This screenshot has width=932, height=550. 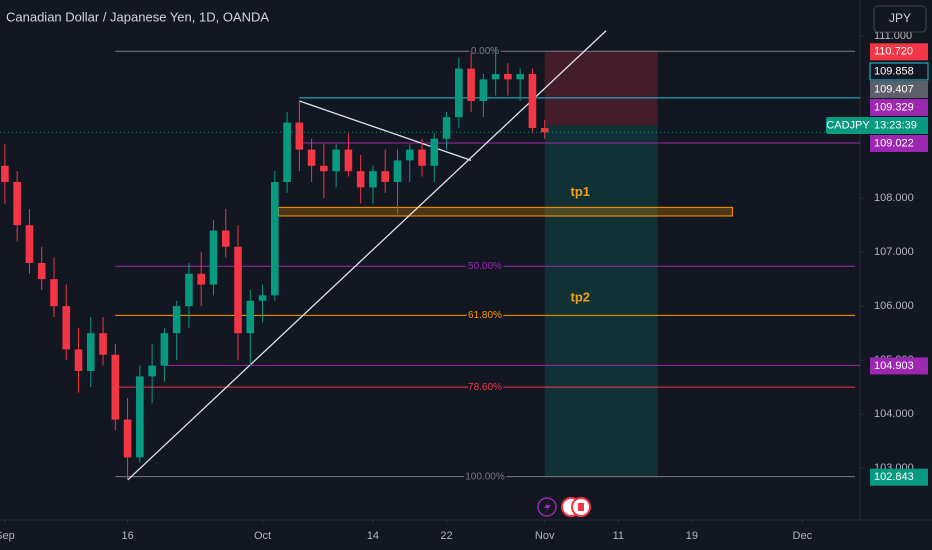 What do you see at coordinates (894, 414) in the screenshot?
I see `y-tick-label: 104.000` at bounding box center [894, 414].